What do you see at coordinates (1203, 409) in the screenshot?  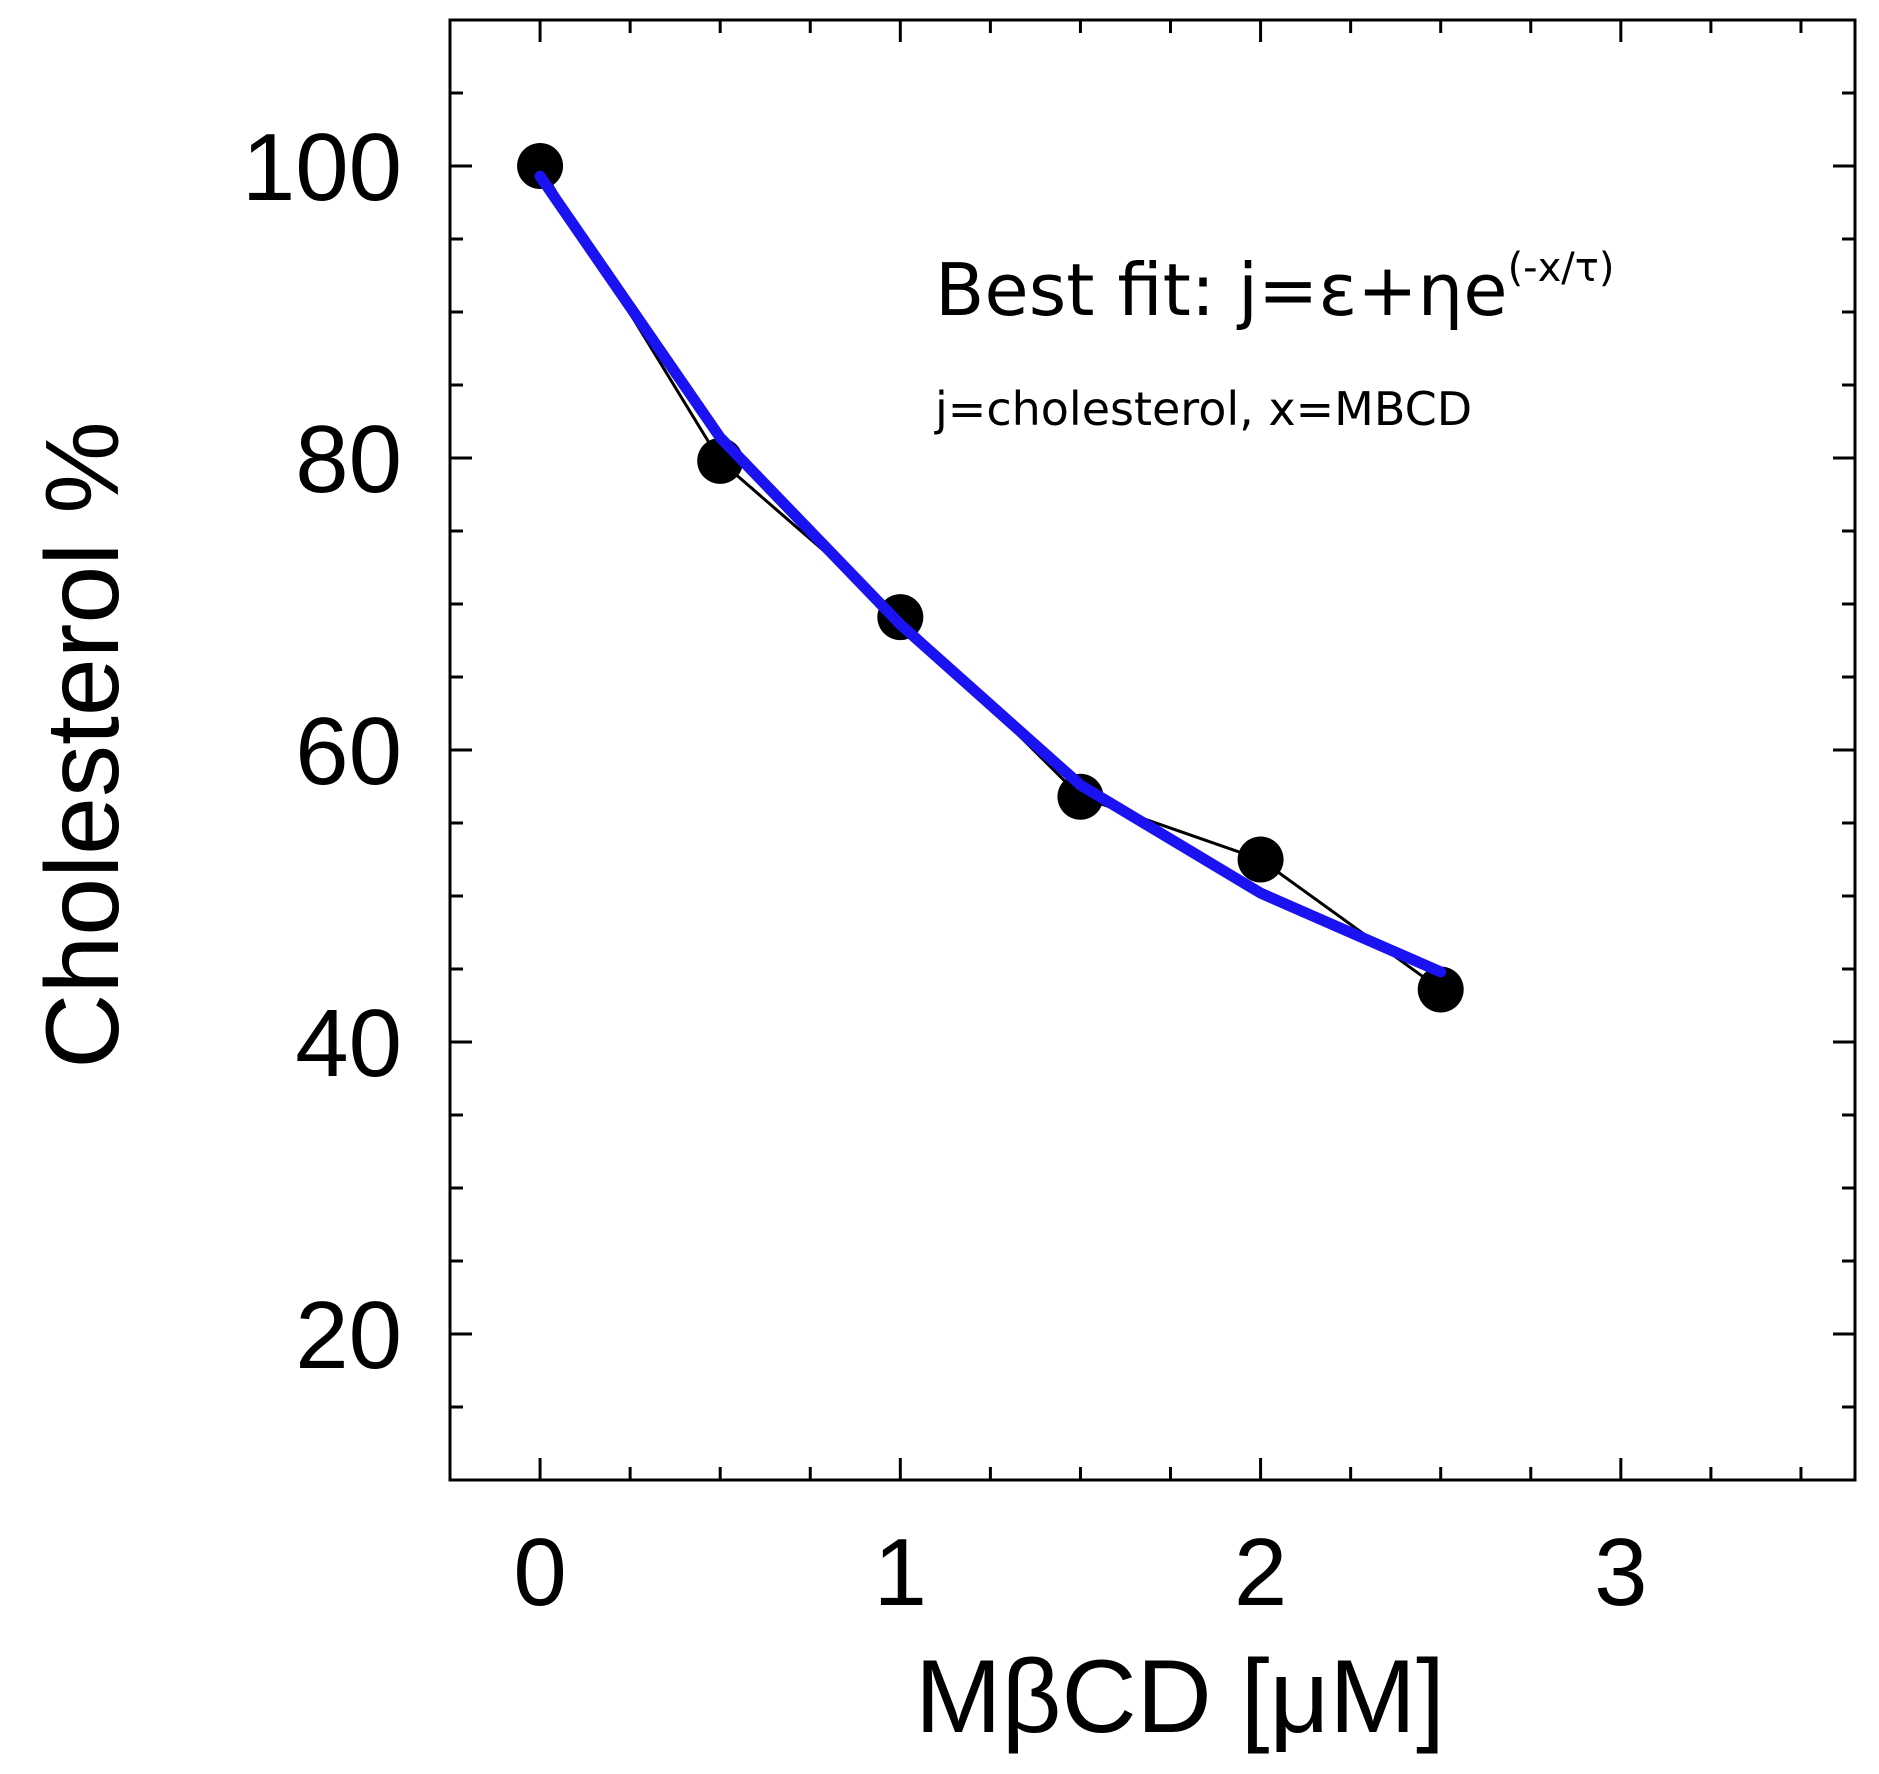 I see `variable-legend: j=cholesterol, x=MBCD` at bounding box center [1203, 409].